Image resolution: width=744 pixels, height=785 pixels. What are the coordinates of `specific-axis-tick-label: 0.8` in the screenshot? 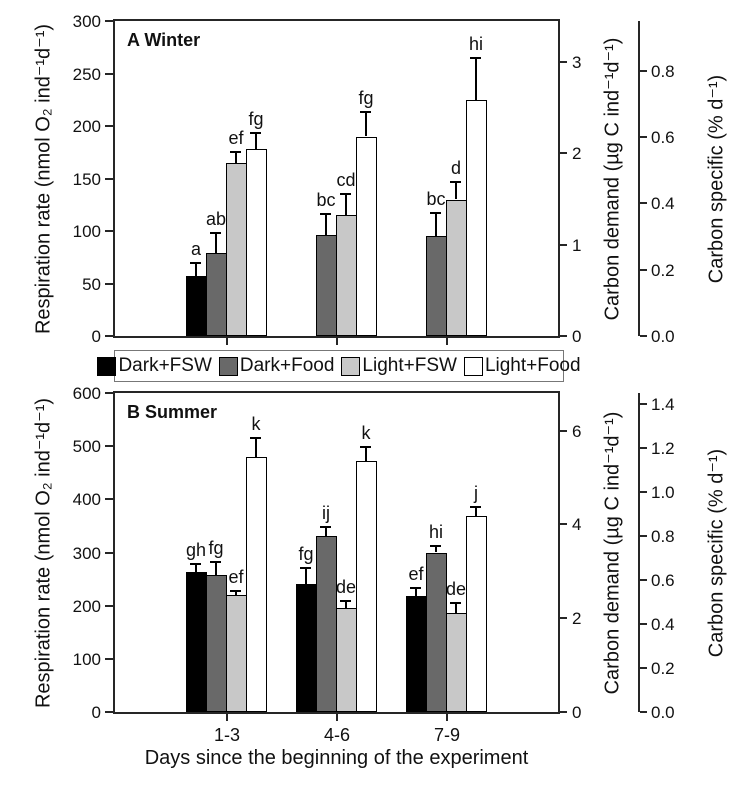 It's located at (663, 536).